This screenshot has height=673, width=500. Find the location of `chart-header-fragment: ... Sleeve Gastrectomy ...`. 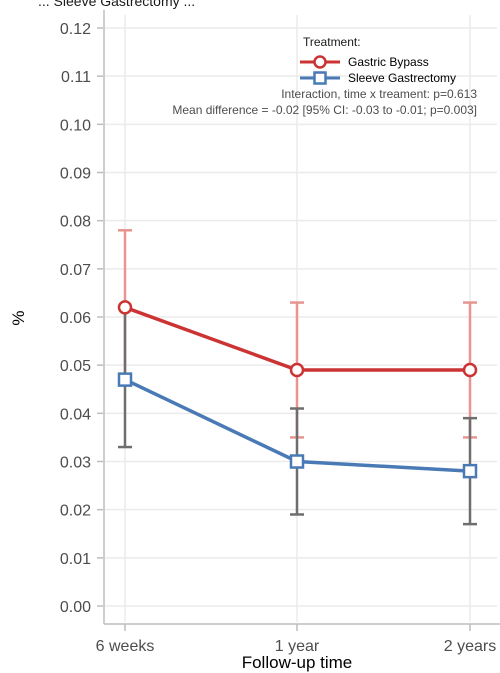

chart-header-fragment: ... Sleeve Gastrectomy ... is located at coordinates (116, 4).